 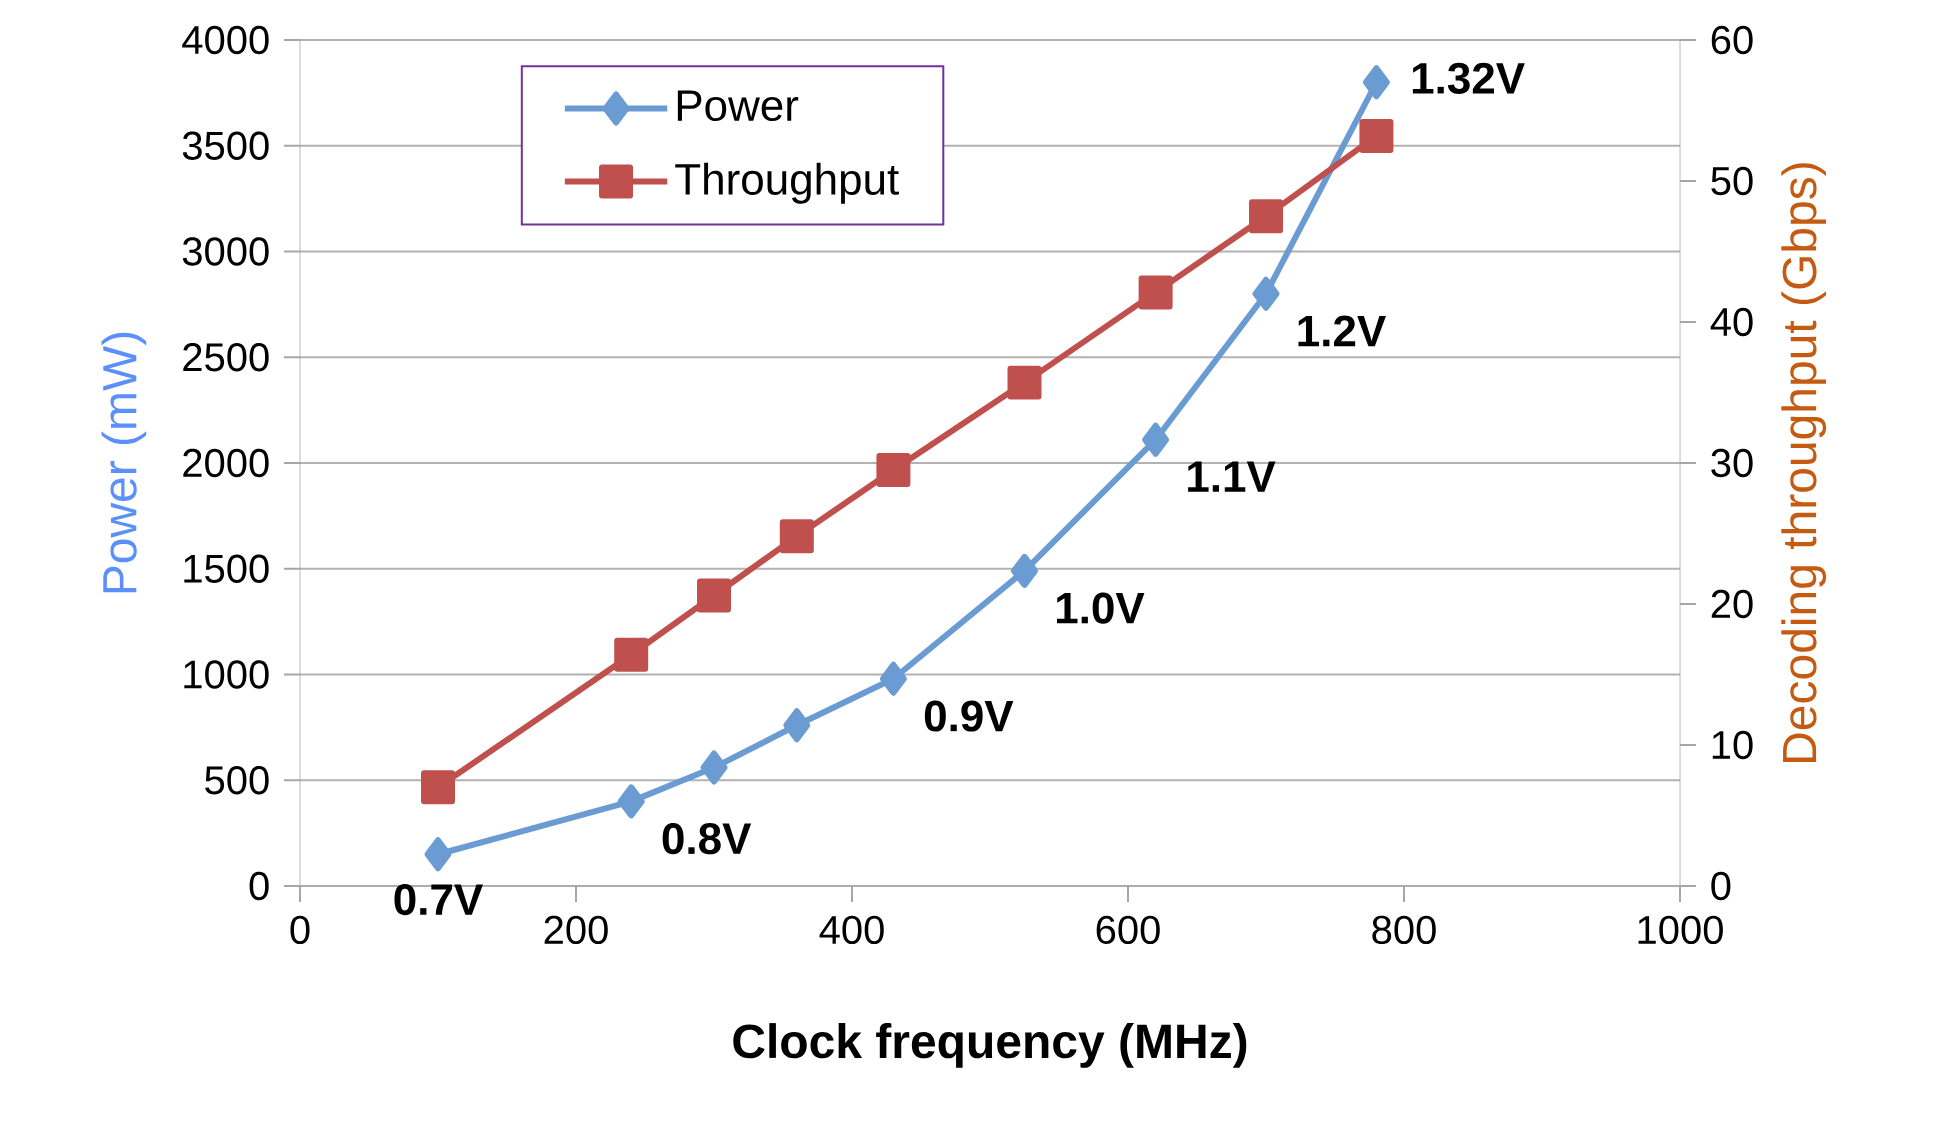 I want to click on legend-label: Power, so click(x=738, y=106).